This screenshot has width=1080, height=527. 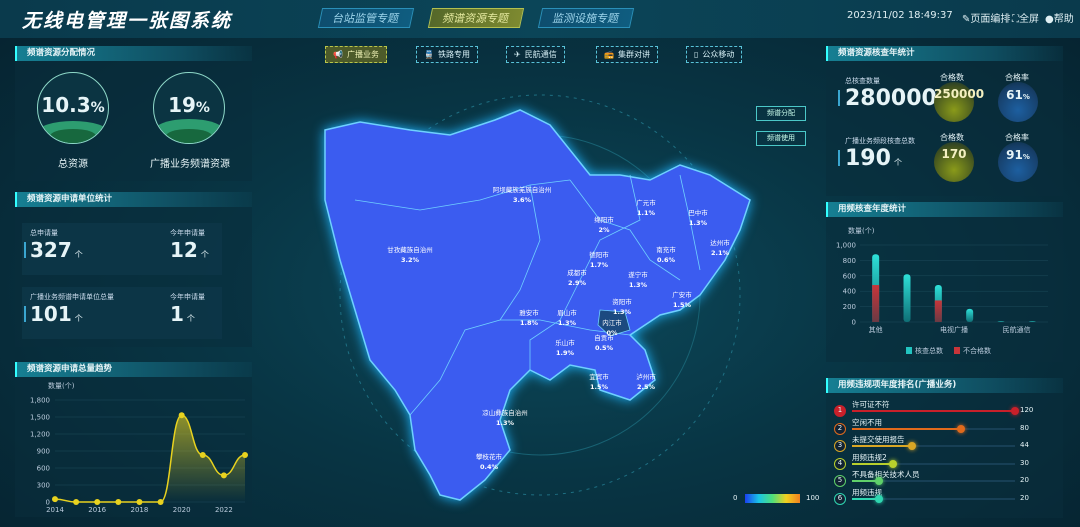 I want to click on spectrum-usage-button: 频谱使用, so click(x=781, y=138).